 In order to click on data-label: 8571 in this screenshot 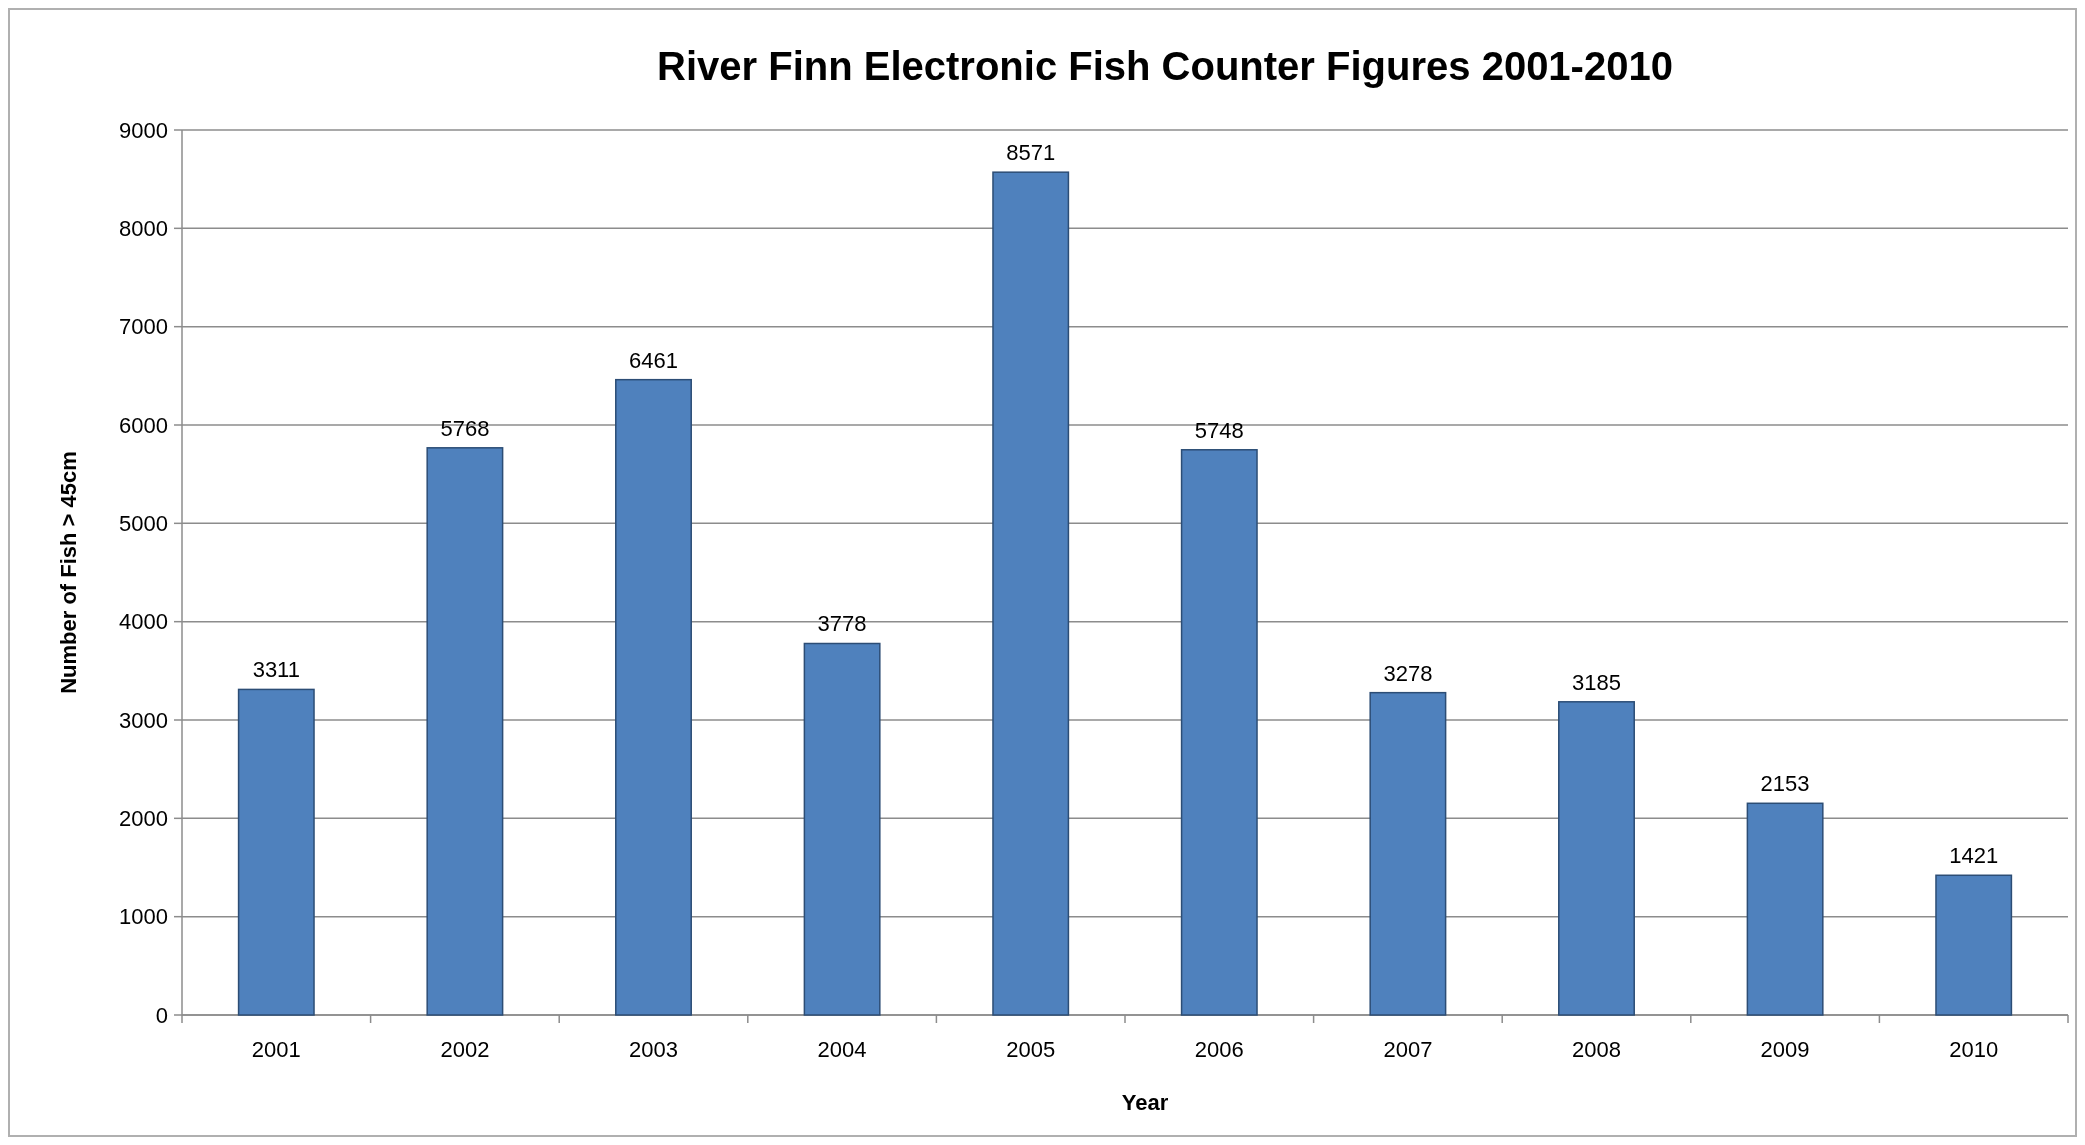, I will do `click(1031, 153)`.